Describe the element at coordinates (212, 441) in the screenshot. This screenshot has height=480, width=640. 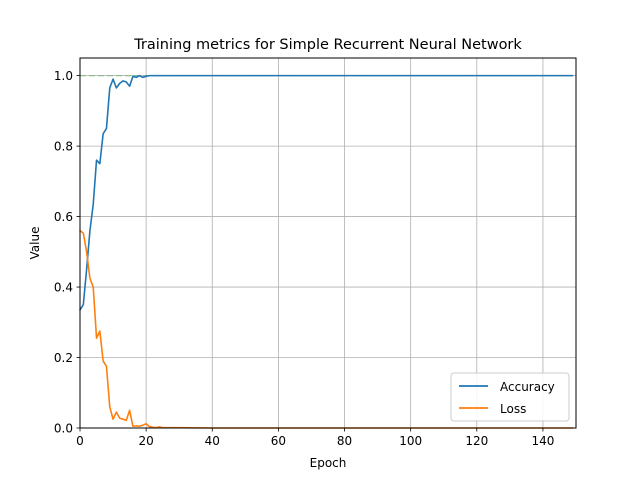
I see `x-tick-label: 40` at that location.